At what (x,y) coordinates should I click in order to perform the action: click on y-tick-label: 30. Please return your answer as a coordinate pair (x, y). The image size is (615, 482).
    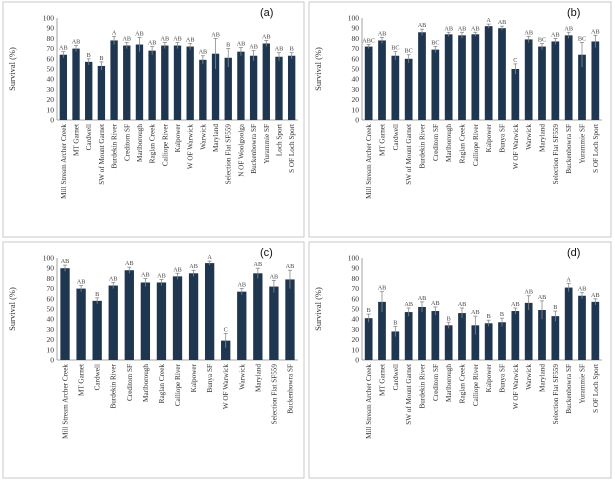
    Looking at the image, I should click on (356, 89).